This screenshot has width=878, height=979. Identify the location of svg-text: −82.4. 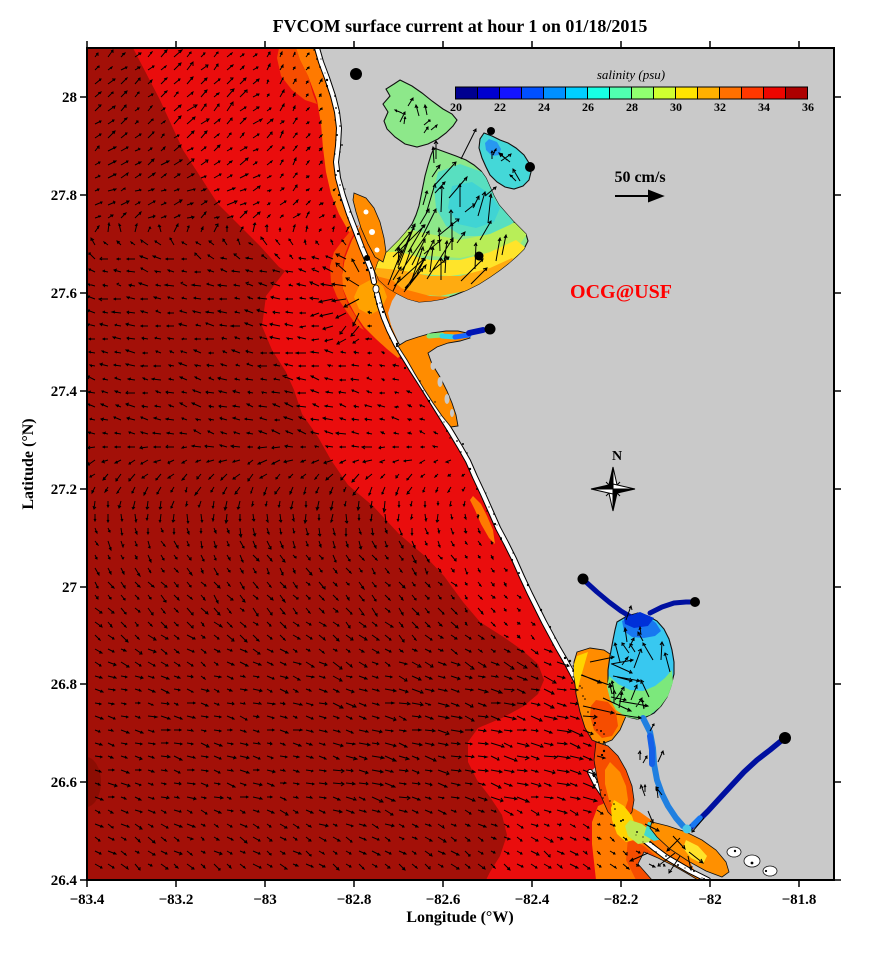
(532, 900).